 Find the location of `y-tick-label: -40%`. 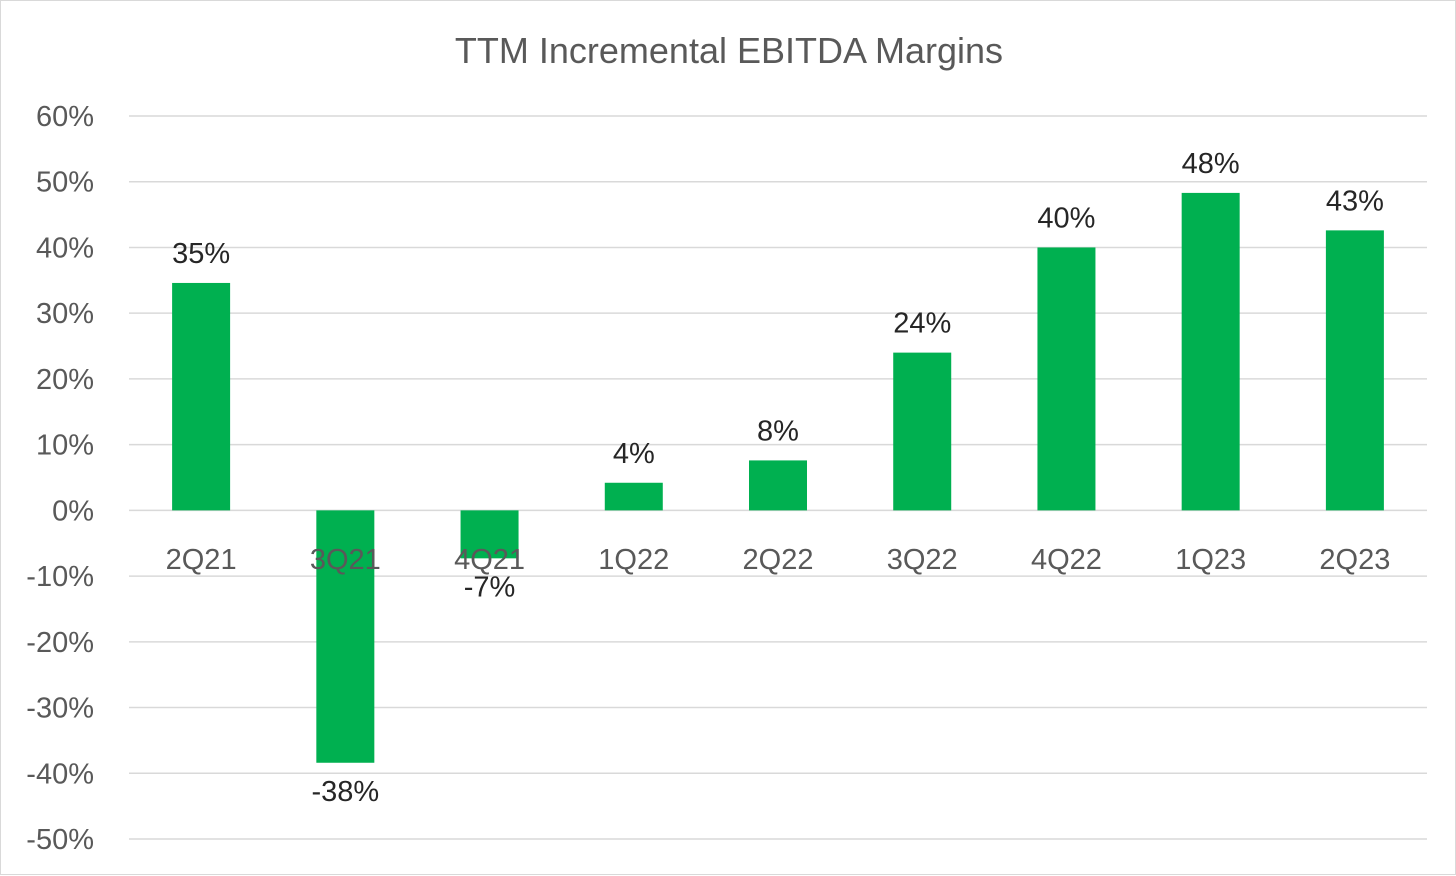

y-tick-label: -40% is located at coordinates (60, 774).